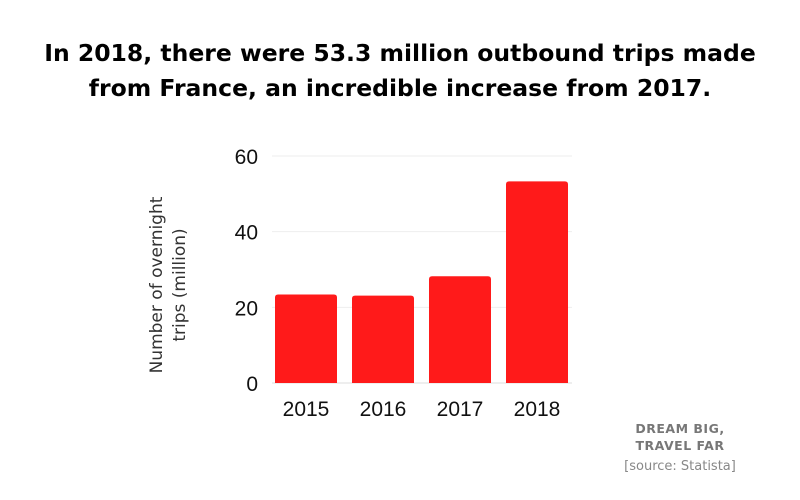 The height and width of the screenshot is (500, 800). I want to click on source-note: [source: Statista], so click(680, 466).